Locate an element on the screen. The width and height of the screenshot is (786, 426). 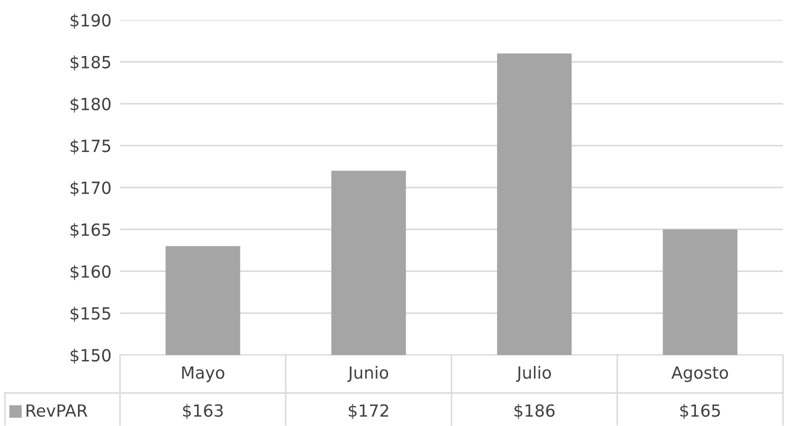
x-tick-label: Agosto is located at coordinates (699, 374).